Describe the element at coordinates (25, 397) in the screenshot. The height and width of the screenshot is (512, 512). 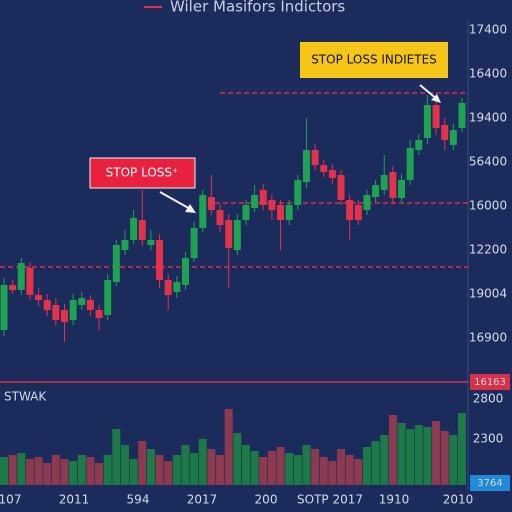
I see `volume-label: STWAK` at that location.